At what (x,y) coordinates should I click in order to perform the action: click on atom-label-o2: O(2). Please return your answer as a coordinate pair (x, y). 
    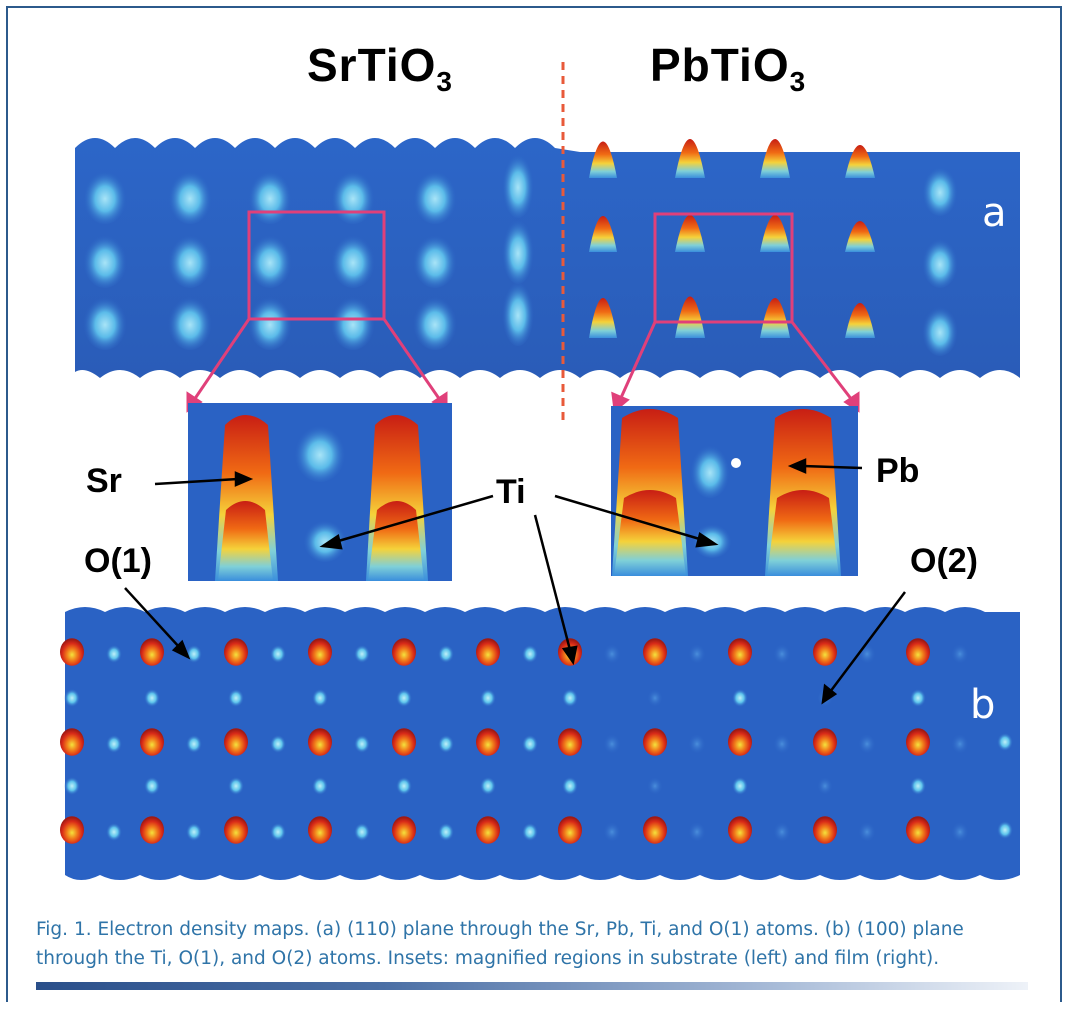
    Looking at the image, I should click on (944, 561).